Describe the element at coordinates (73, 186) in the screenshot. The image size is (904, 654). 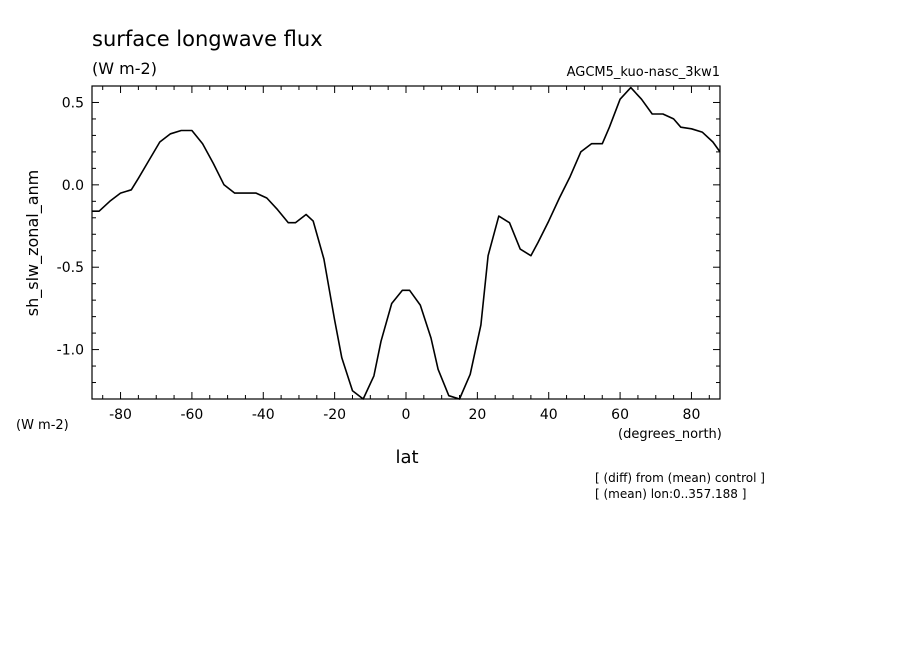
I see `y-tick-label: 0.0` at that location.